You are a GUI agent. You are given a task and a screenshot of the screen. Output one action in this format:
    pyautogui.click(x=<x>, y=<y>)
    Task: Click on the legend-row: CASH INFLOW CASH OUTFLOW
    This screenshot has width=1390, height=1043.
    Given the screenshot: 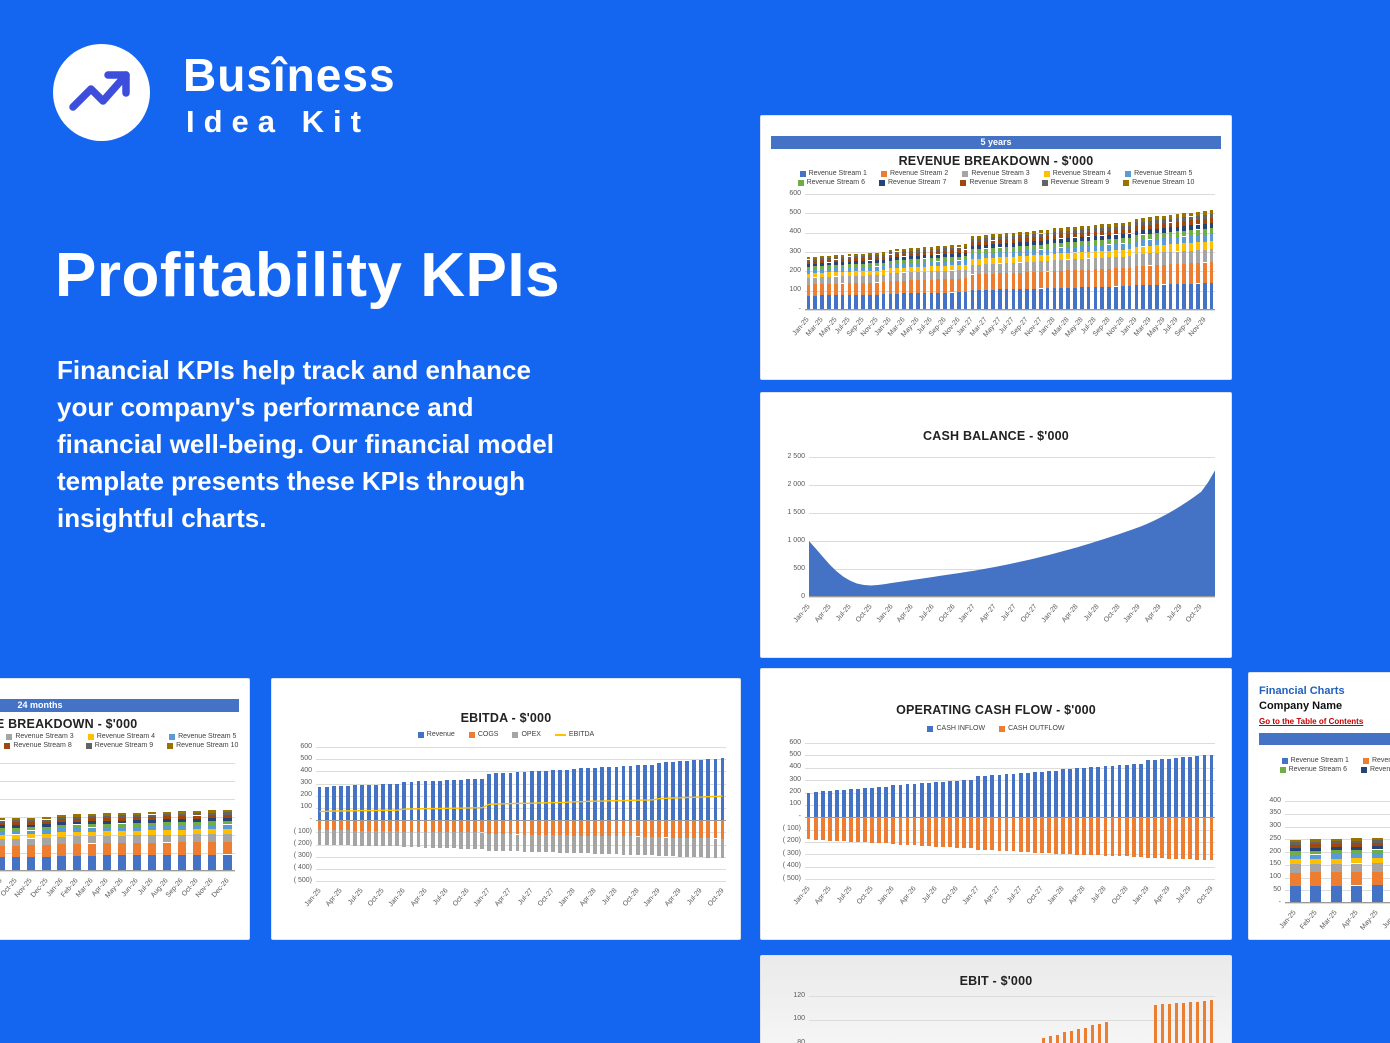 What is the action you would take?
    pyautogui.click(x=996, y=728)
    